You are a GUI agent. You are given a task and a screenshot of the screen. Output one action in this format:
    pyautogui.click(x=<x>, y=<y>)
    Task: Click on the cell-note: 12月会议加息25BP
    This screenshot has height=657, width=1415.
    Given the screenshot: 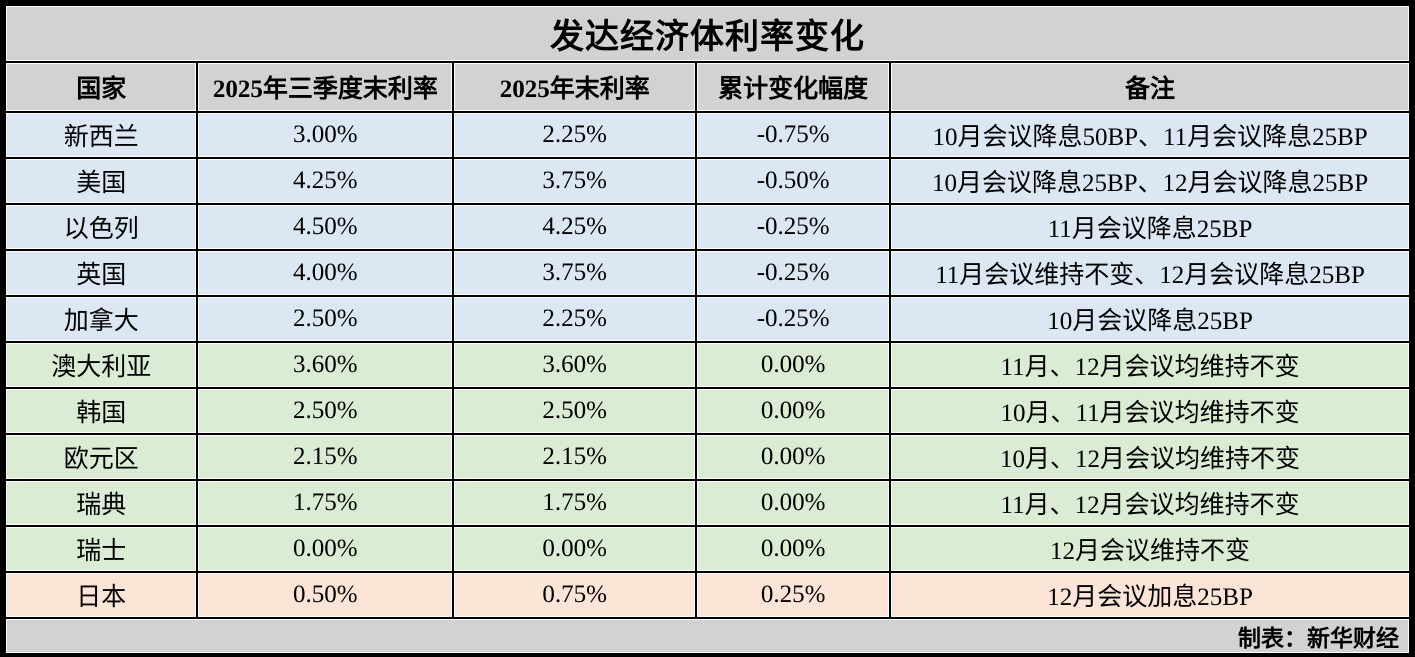 What is the action you would take?
    pyautogui.click(x=1150, y=595)
    